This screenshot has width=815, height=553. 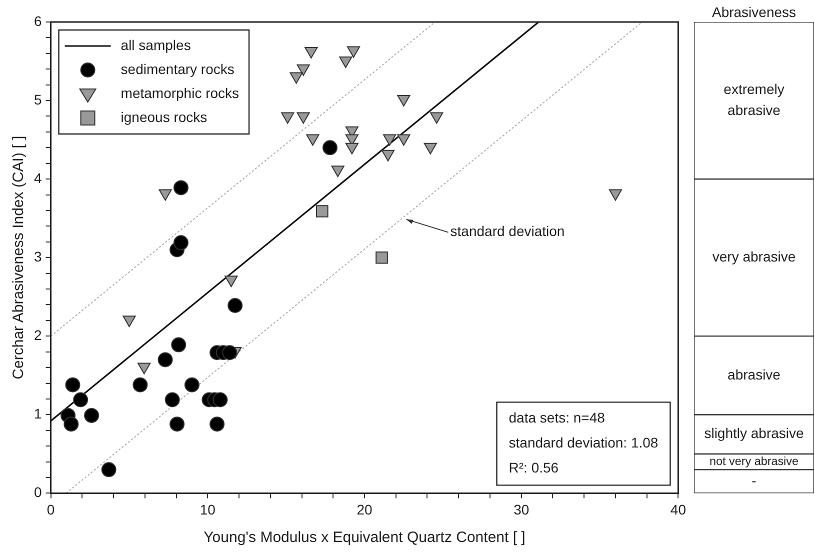 What do you see at coordinates (177, 68) in the screenshot?
I see `legend-label: sedimentary rocks` at bounding box center [177, 68].